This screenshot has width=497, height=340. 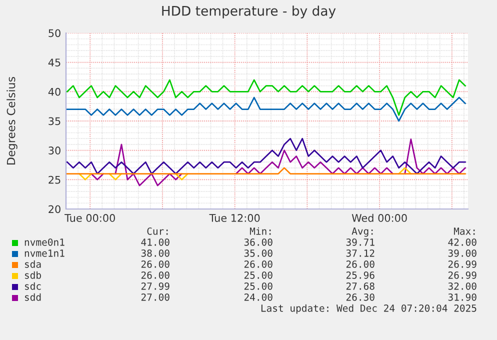 What do you see at coordinates (362, 232) in the screenshot?
I see `text: Avg:` at bounding box center [362, 232].